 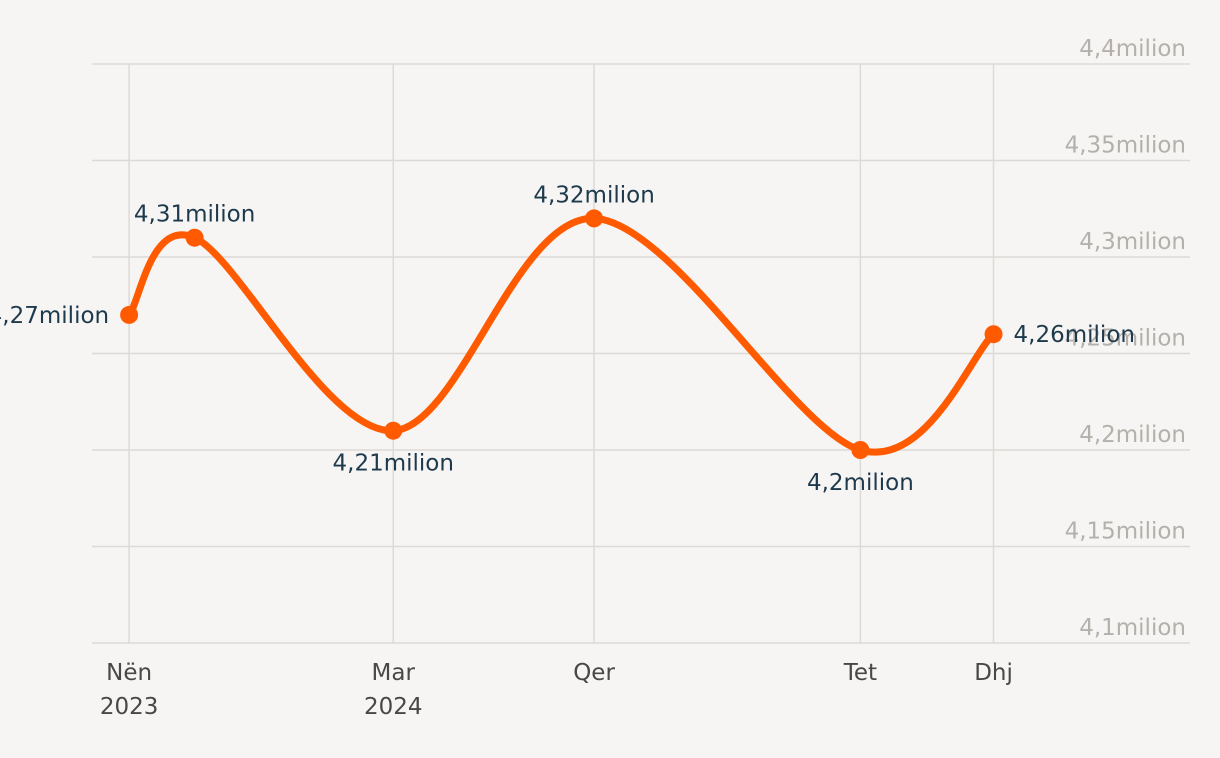 What do you see at coordinates (194, 215) in the screenshot?
I see `data-label: 4,31milion` at bounding box center [194, 215].